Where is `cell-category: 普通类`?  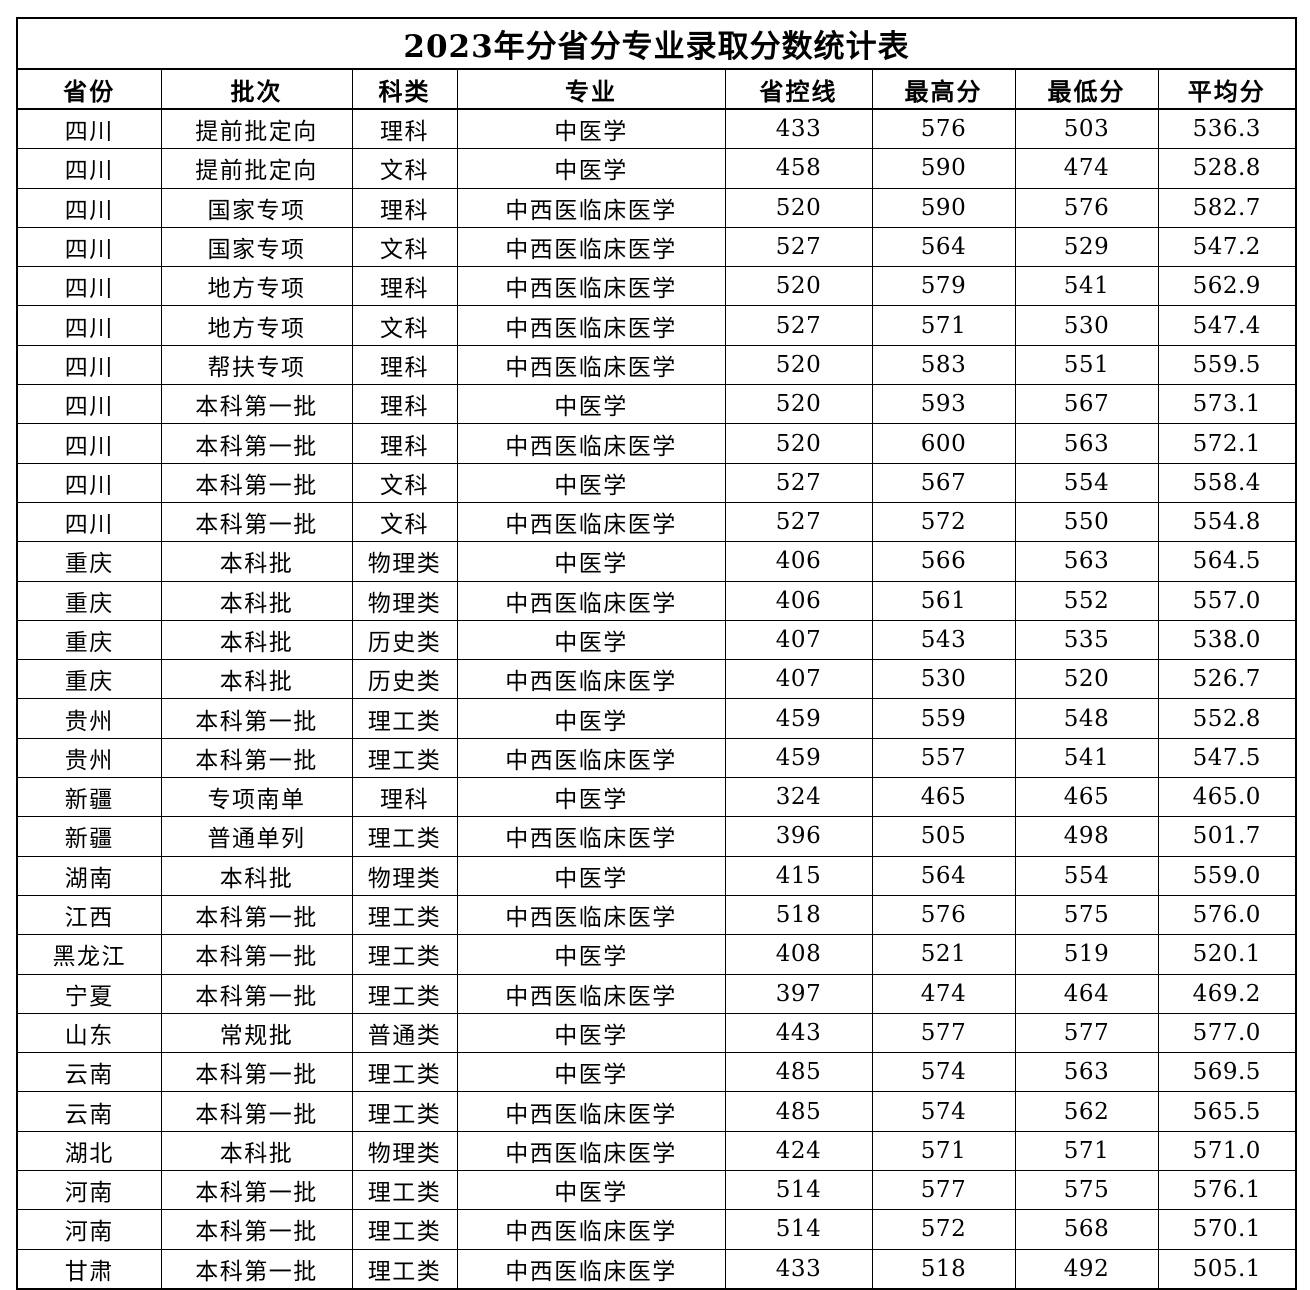
cell-category: 普通类 is located at coordinates (404, 1033).